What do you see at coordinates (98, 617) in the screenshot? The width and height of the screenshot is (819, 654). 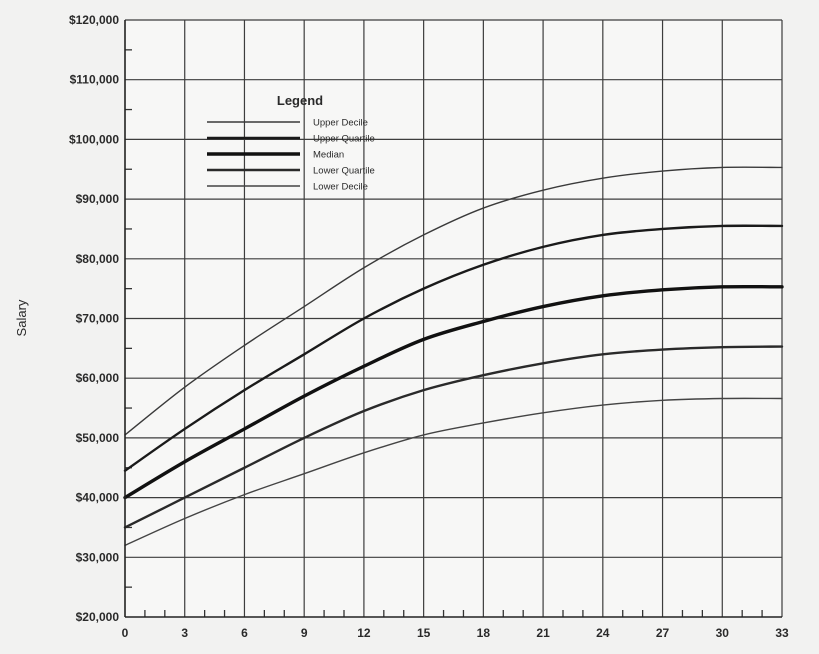 I see `y-tick-label: $20,000` at bounding box center [98, 617].